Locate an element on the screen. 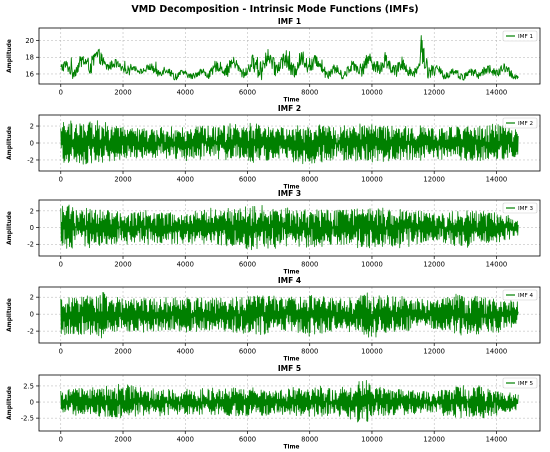  legend: IMF 3 is located at coordinates (520, 208).